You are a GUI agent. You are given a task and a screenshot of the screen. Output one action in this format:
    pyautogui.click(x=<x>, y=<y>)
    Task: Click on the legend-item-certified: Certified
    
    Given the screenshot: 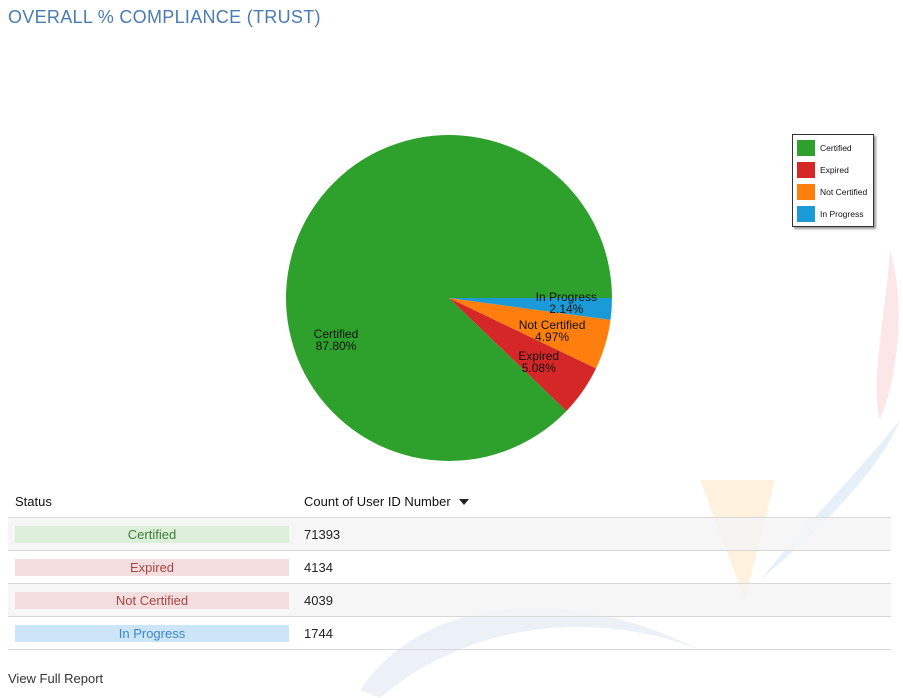 What is the action you would take?
    pyautogui.click(x=824, y=148)
    